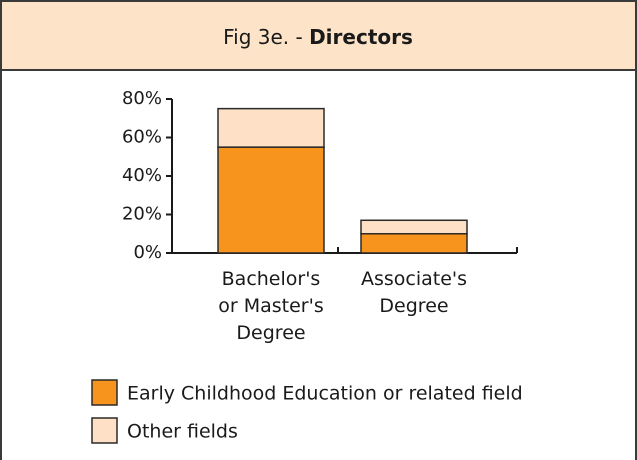  What do you see at coordinates (142, 98) in the screenshot?
I see `y-tick-label: 80%` at bounding box center [142, 98].